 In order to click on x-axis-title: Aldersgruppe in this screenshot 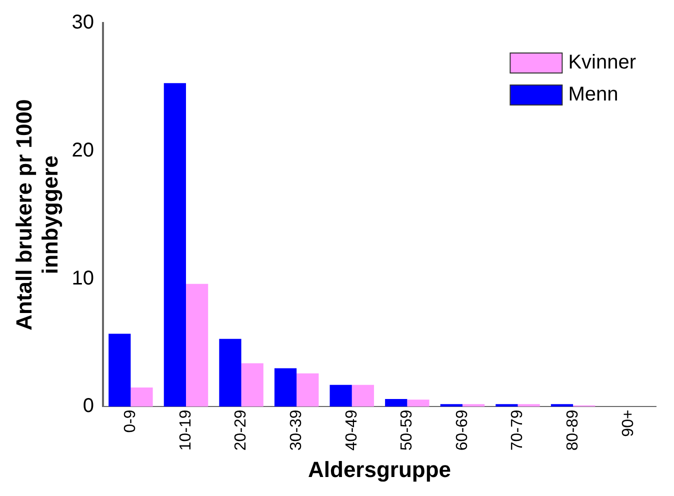, I will do `click(380, 469)`.